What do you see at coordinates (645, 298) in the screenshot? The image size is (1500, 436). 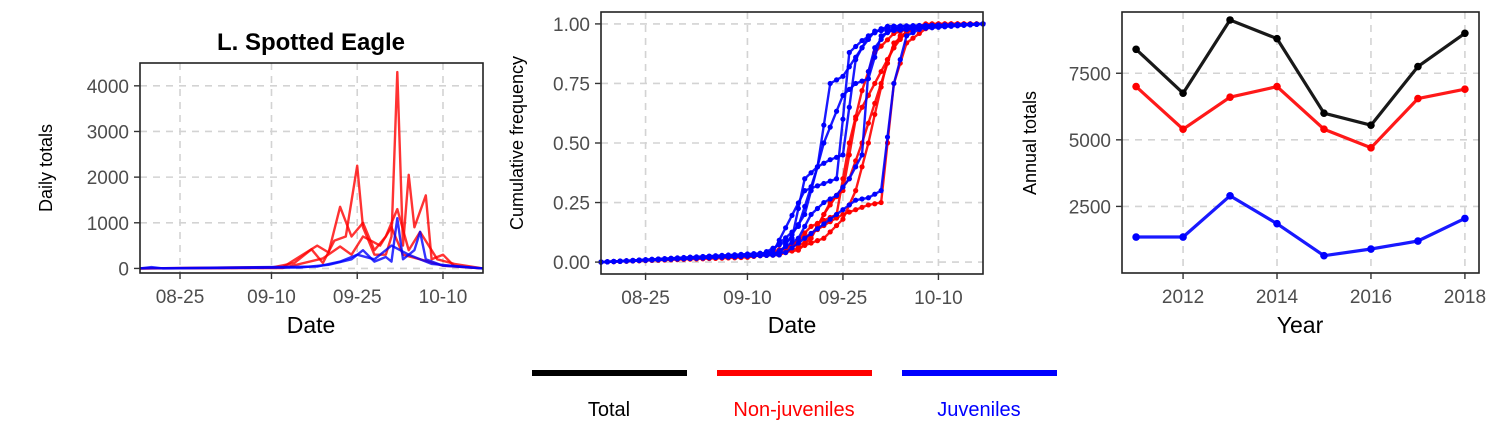 I see `x-tick-label: 08-25` at bounding box center [645, 298].